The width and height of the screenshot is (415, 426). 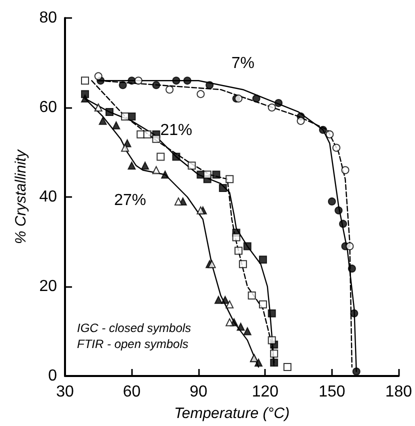 I want to click on y-tick-label: 40, so click(x=48, y=197).